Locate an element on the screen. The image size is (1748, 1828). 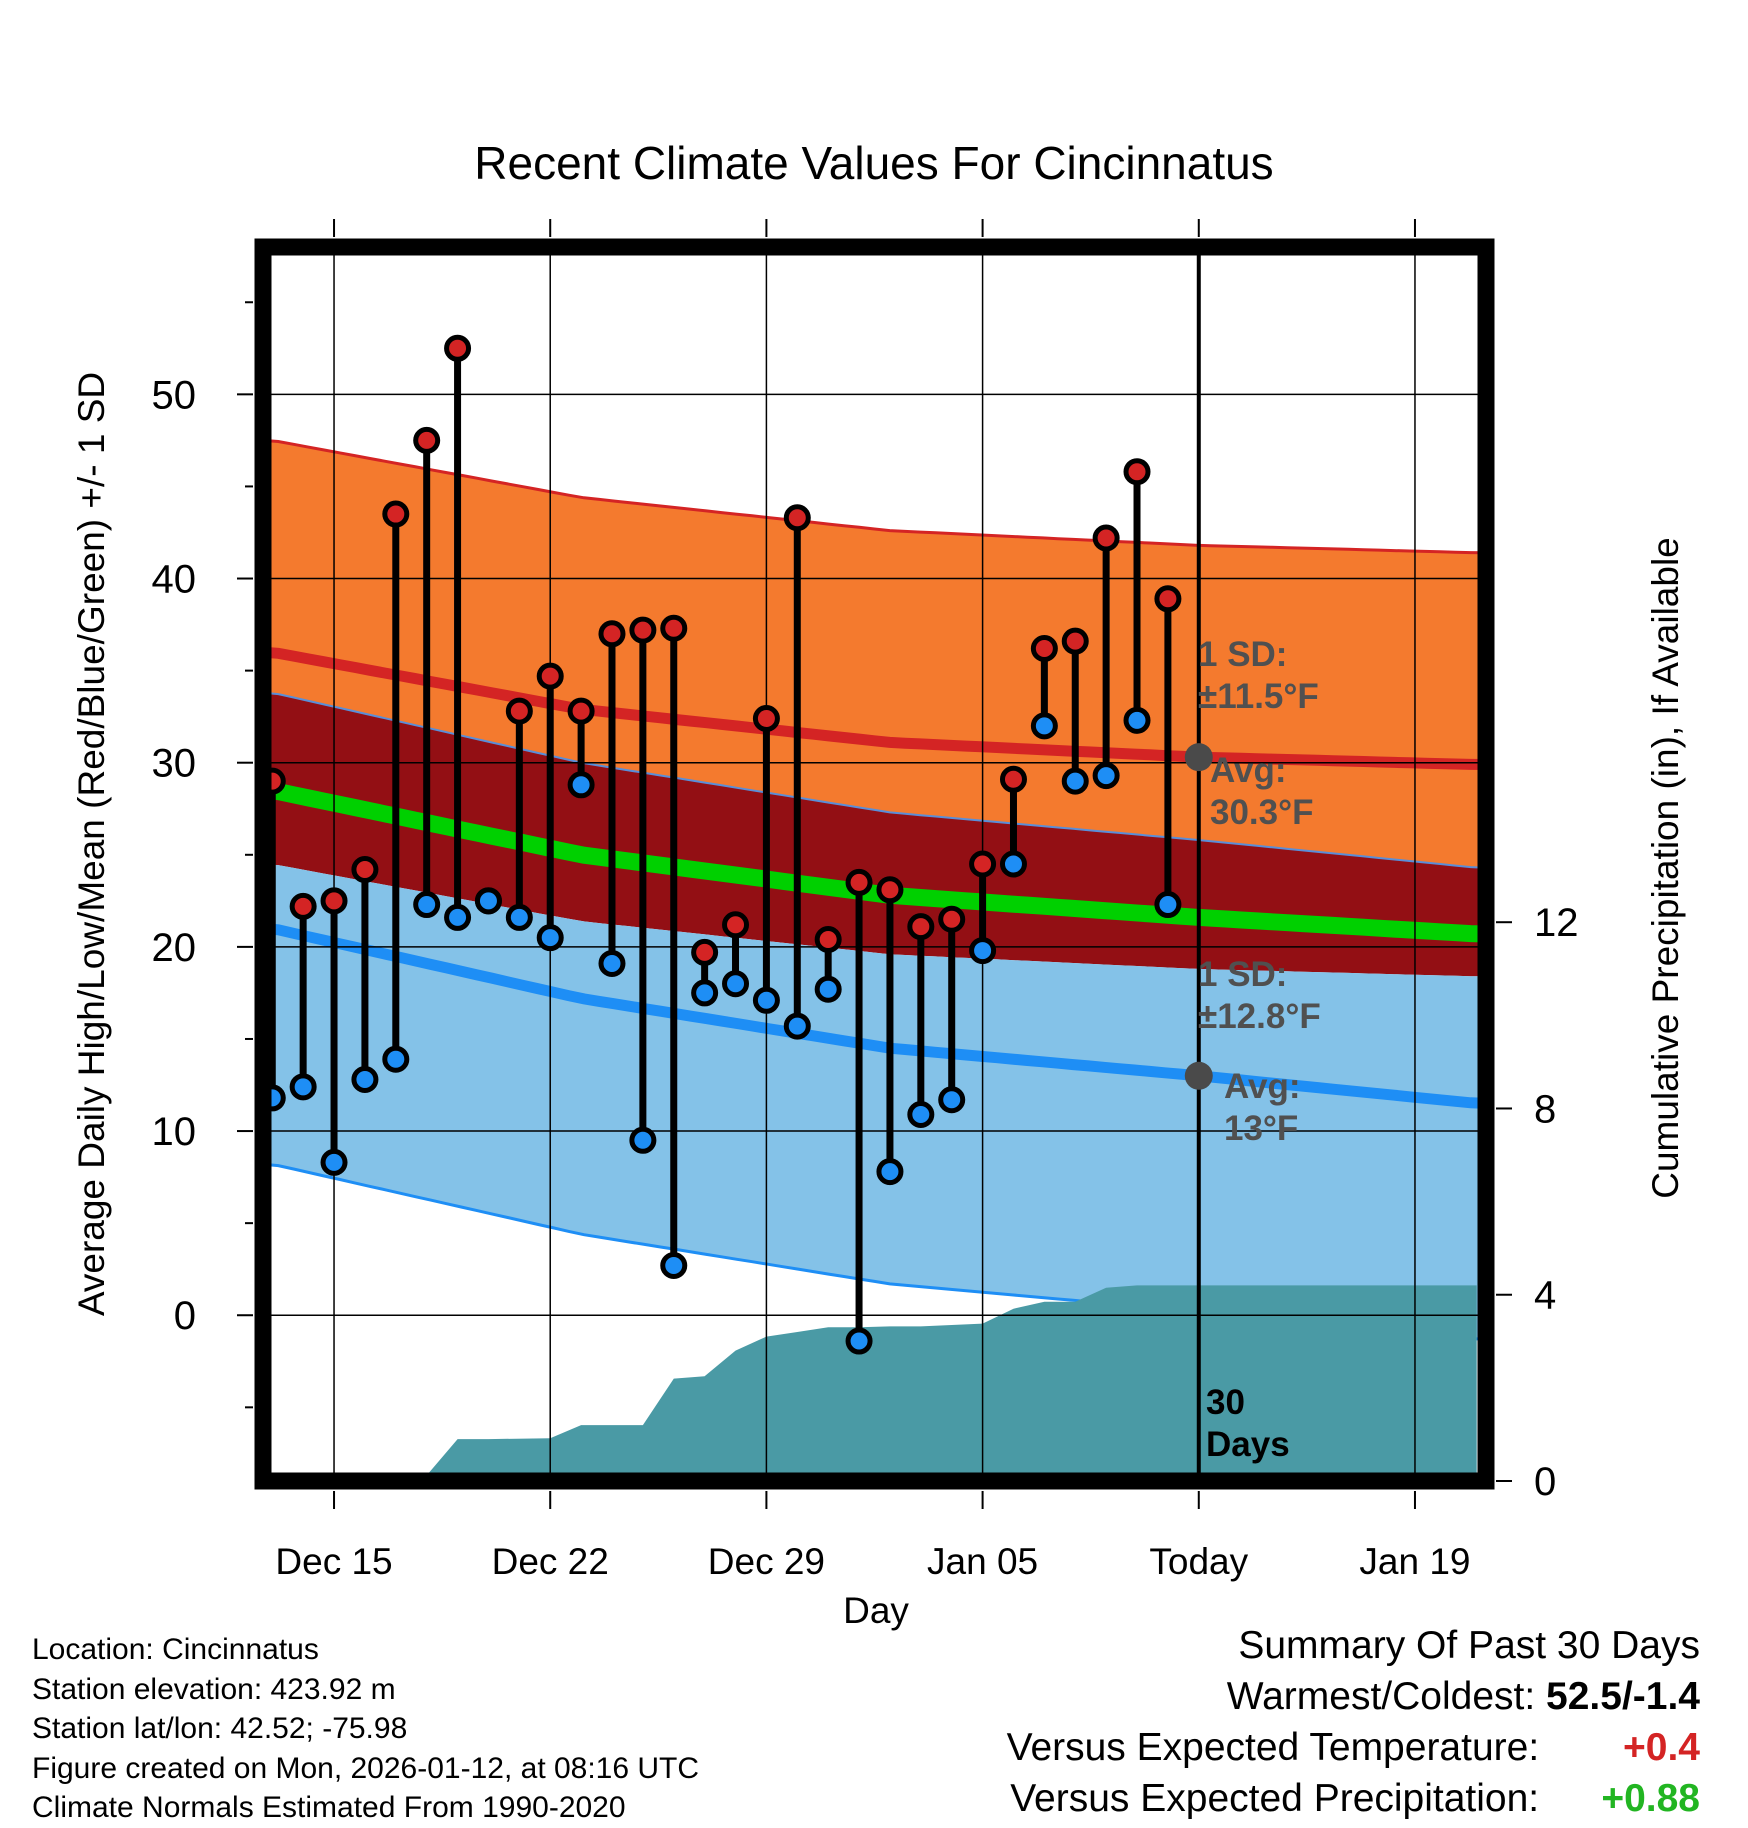
summary-temp: Versus Expected Temperature: +0.4 is located at coordinates (1353, 1747).